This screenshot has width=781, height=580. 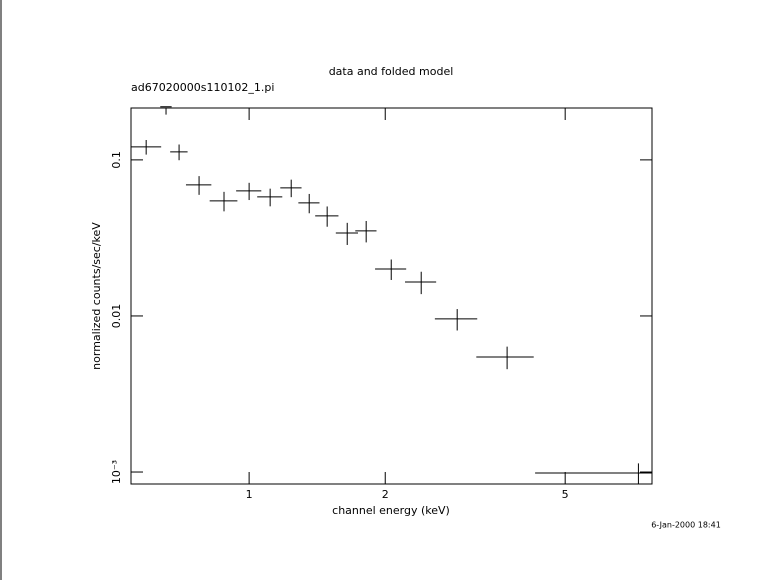 What do you see at coordinates (249, 494) in the screenshot?
I see `x-tick-label: 1` at bounding box center [249, 494].